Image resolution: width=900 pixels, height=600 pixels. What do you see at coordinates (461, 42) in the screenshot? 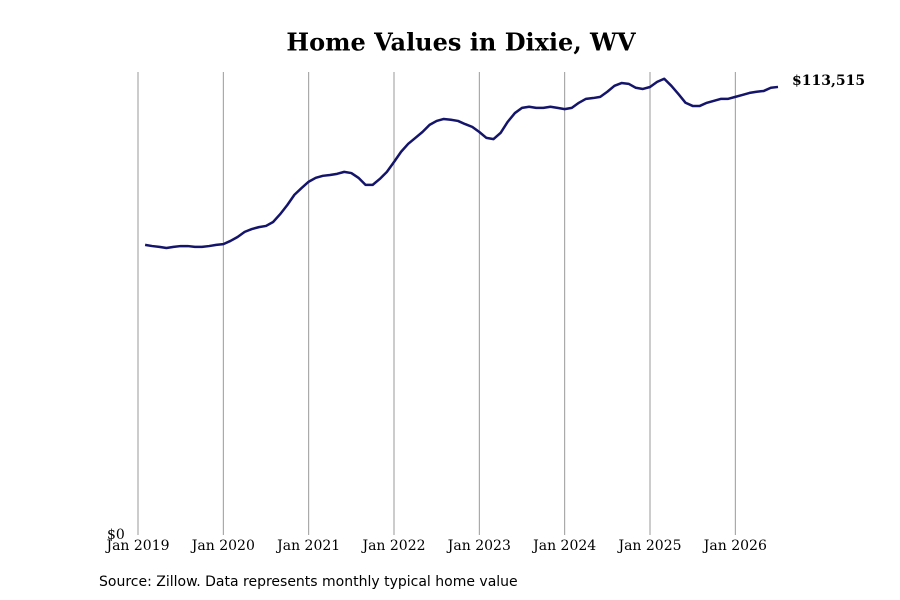
I see `chart-title: Home Values in Dixie, WV` at bounding box center [461, 42].